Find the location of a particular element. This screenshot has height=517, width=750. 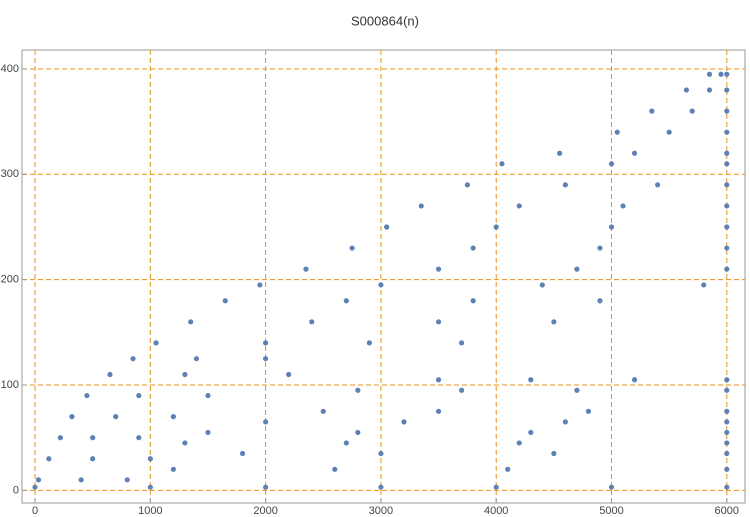

y-tick-label: 200 is located at coordinates (10, 280).